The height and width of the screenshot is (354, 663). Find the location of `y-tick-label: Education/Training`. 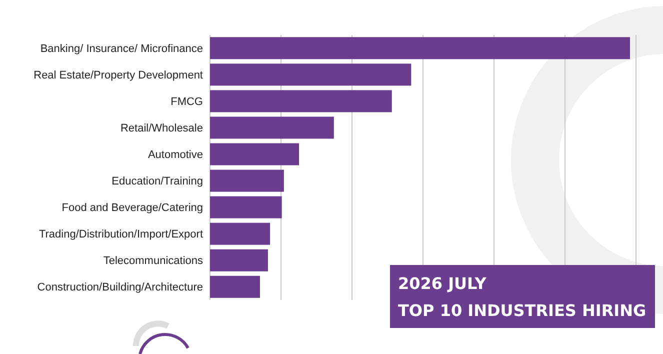

y-tick-label: Education/Training is located at coordinates (157, 182).